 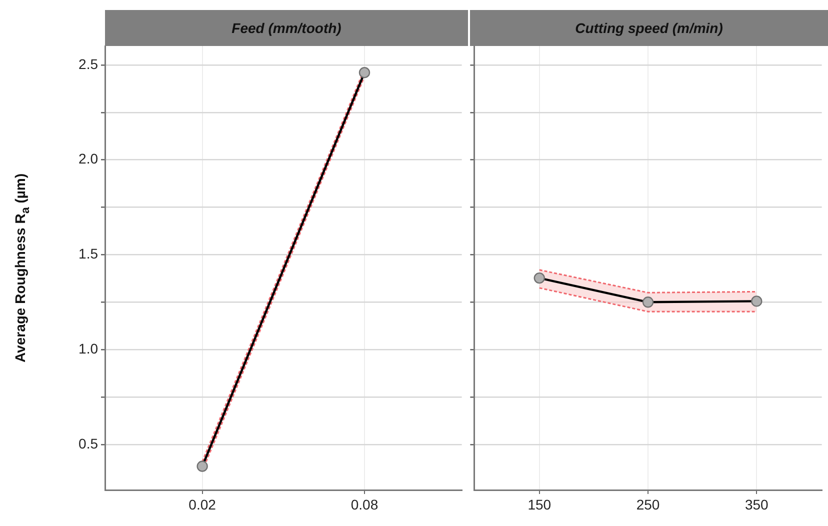 I want to click on x-tick-label: 250, so click(x=648, y=504).